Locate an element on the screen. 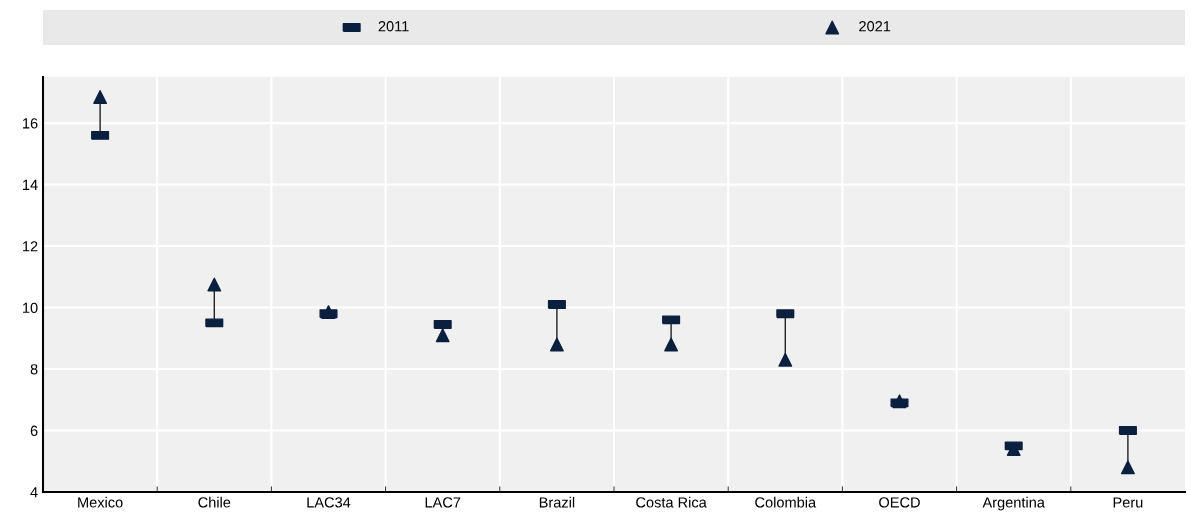 This screenshot has height=518, width=1191. x-tick-label: LAC7 is located at coordinates (443, 502).